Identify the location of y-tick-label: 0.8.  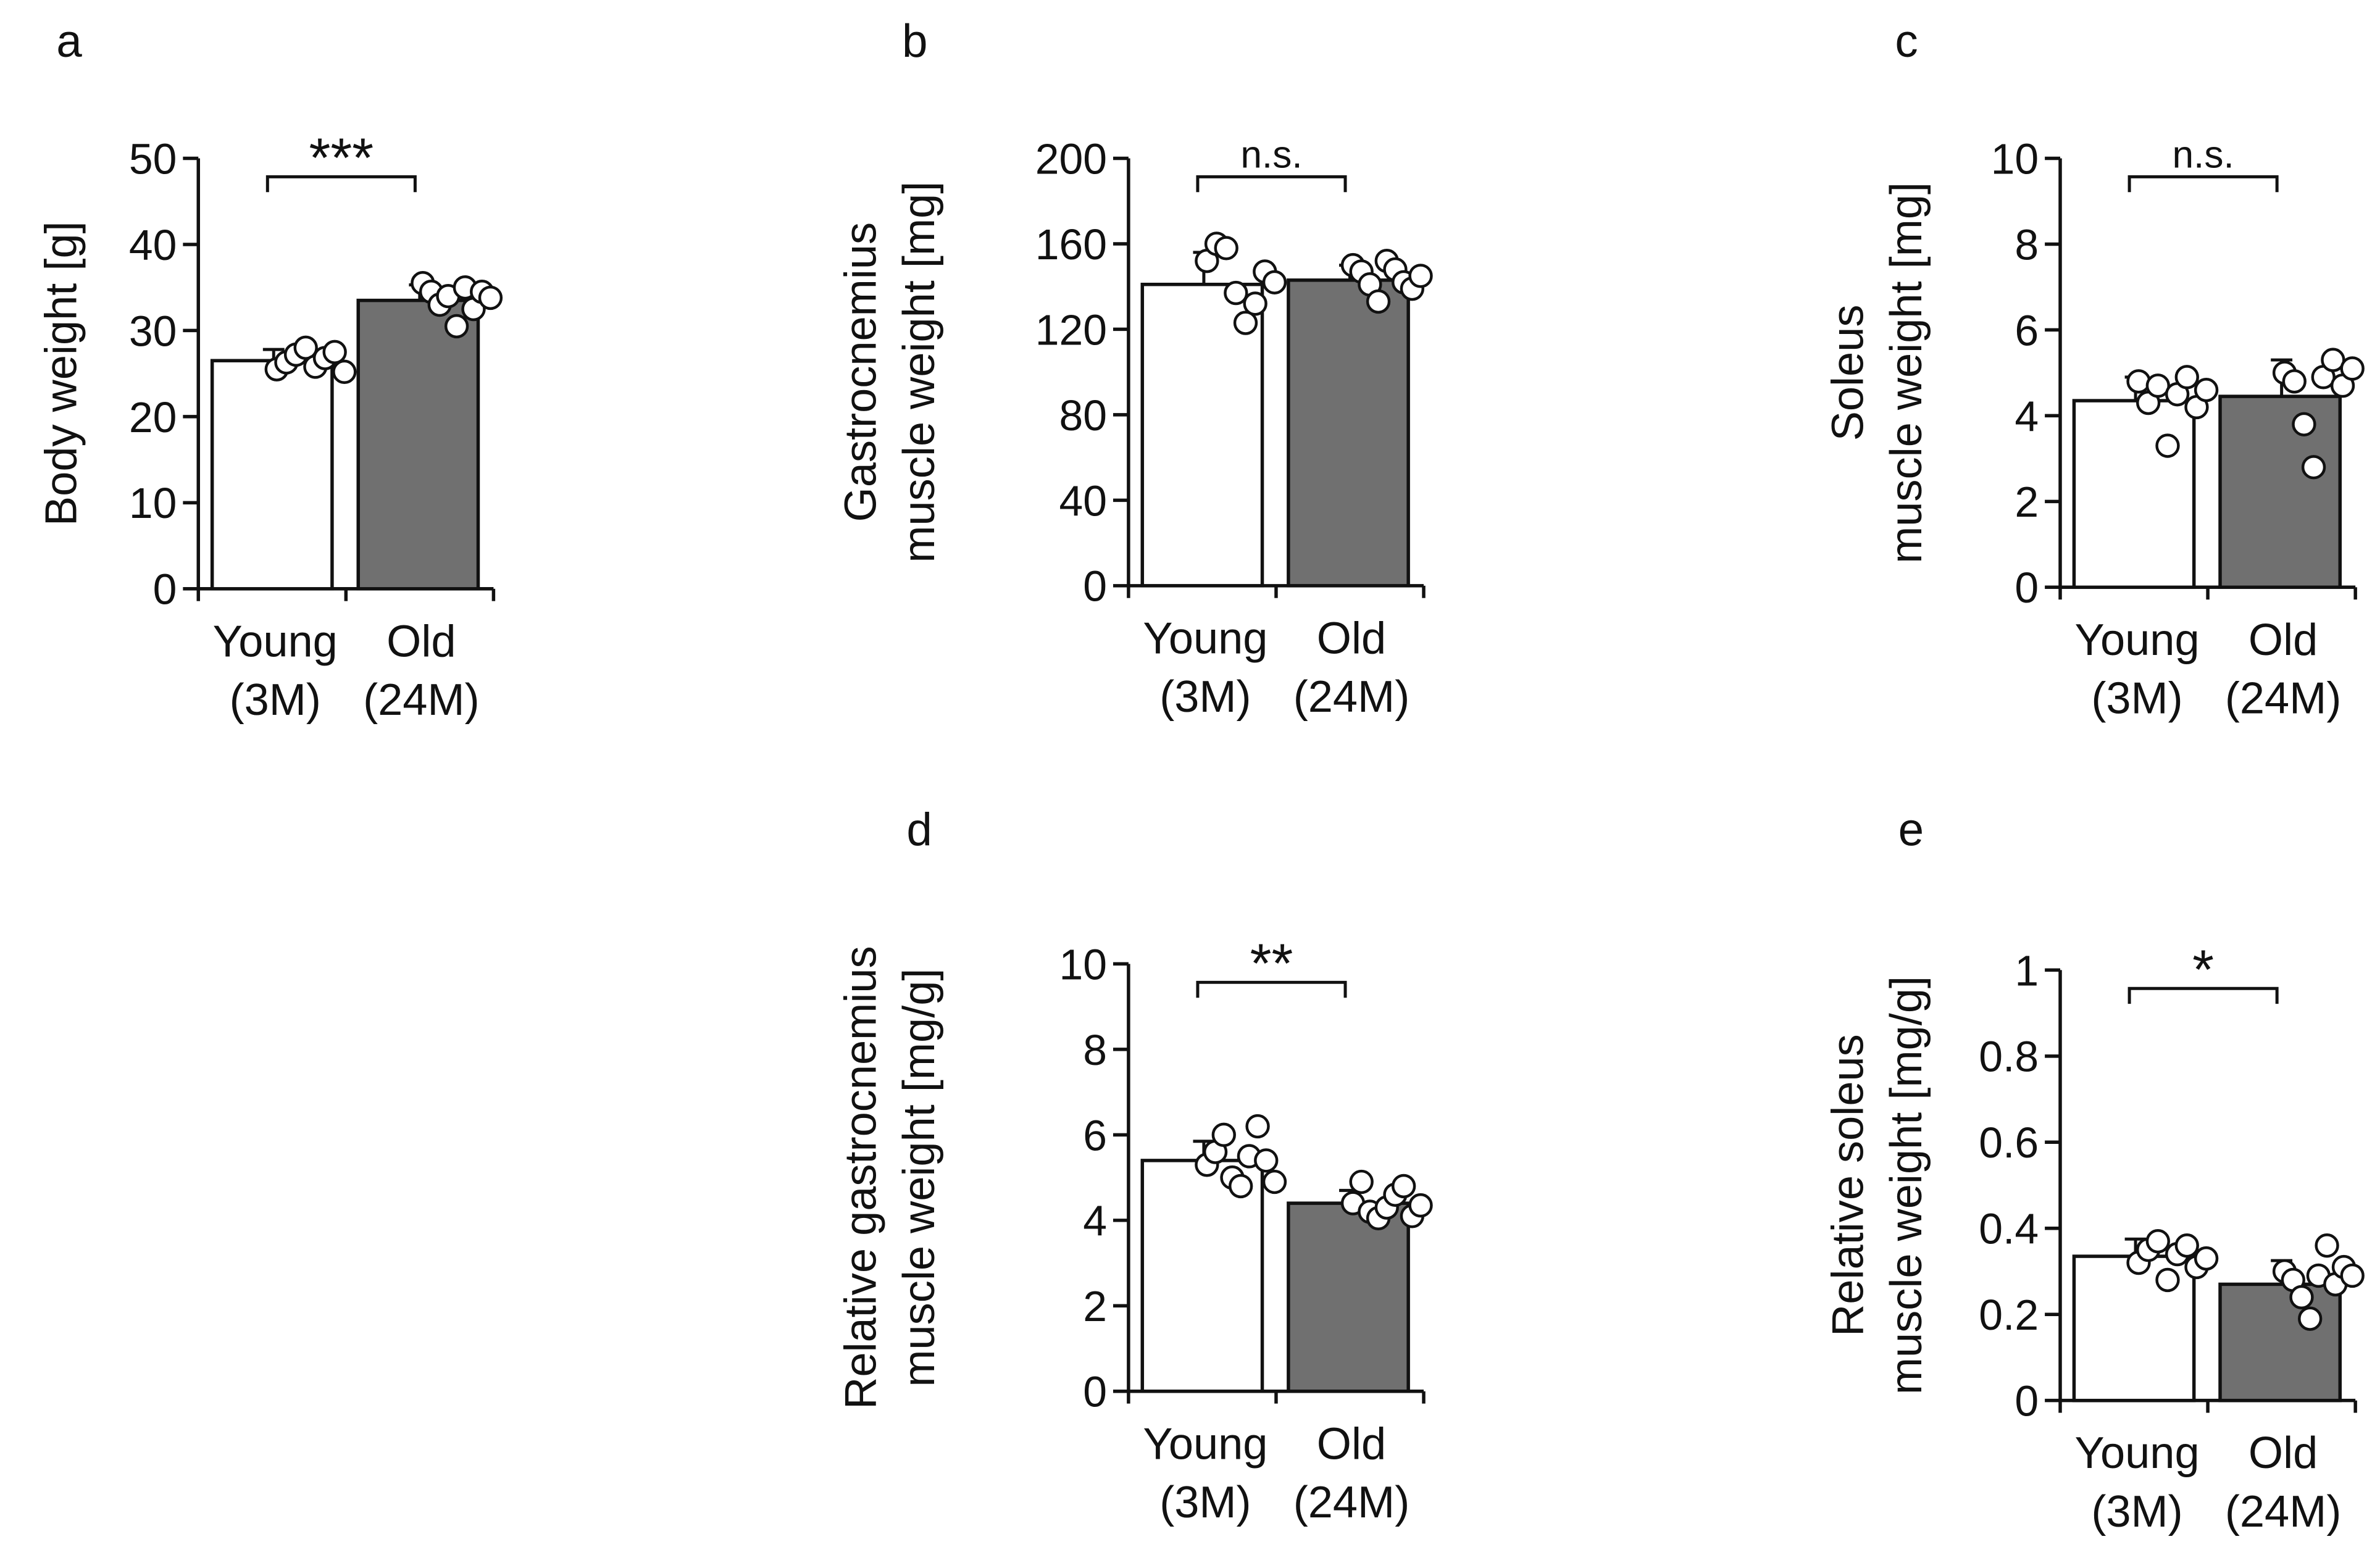
(2009, 1057).